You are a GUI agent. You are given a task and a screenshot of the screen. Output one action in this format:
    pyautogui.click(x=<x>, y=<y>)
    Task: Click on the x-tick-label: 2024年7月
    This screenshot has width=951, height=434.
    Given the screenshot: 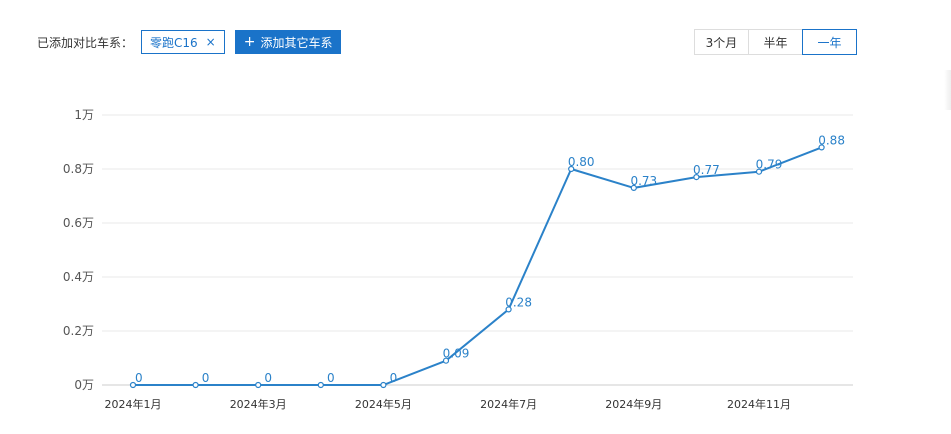 What is the action you would take?
    pyautogui.click(x=508, y=404)
    